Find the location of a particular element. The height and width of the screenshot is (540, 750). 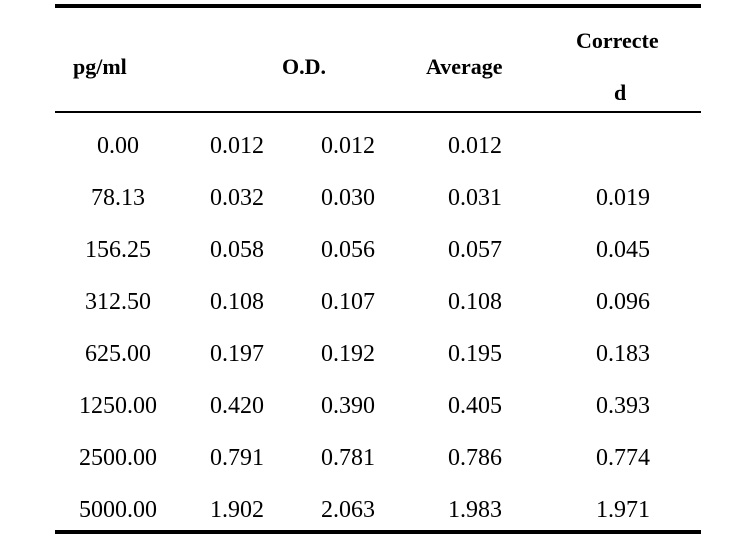

cell-average: 0.195 is located at coordinates (475, 354).